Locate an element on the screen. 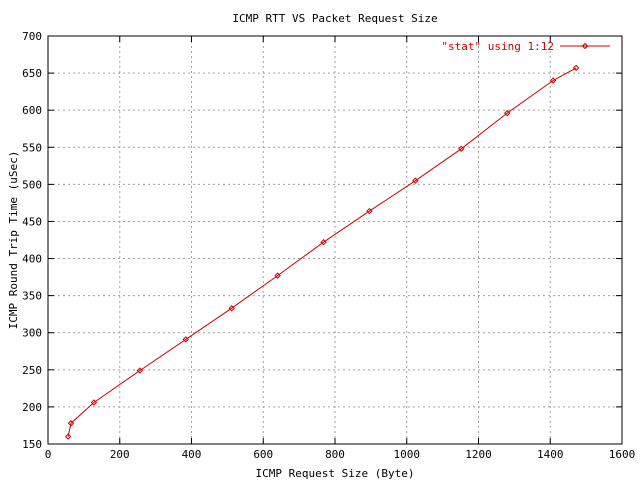  y-tick-label: 150 is located at coordinates (32, 444).